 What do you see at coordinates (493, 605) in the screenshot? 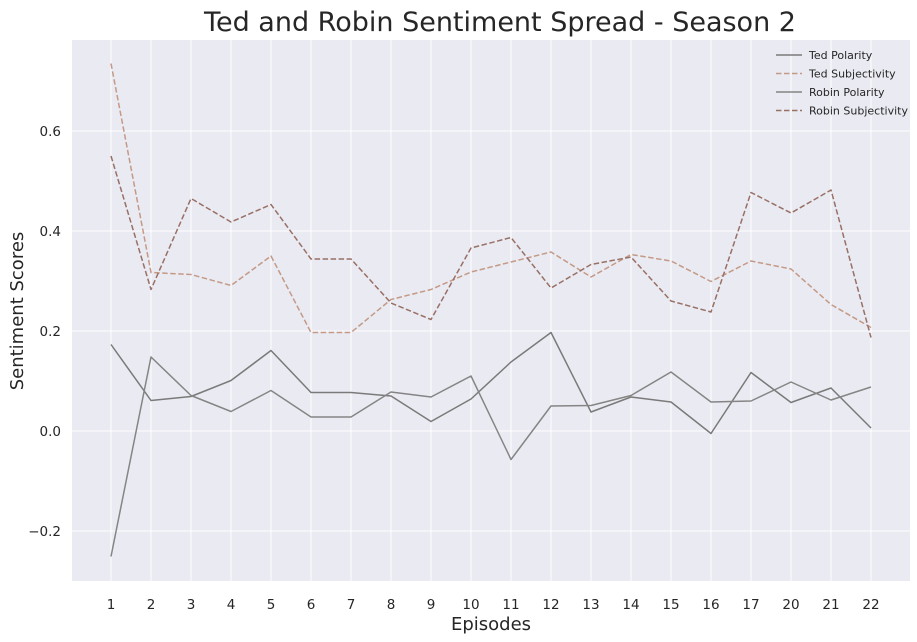
I see `x-axis-ticks: 1 2 3 4 5 6 7 8 9 10 11 12 13 14 15 16 17 20 21 22` at bounding box center [493, 605].